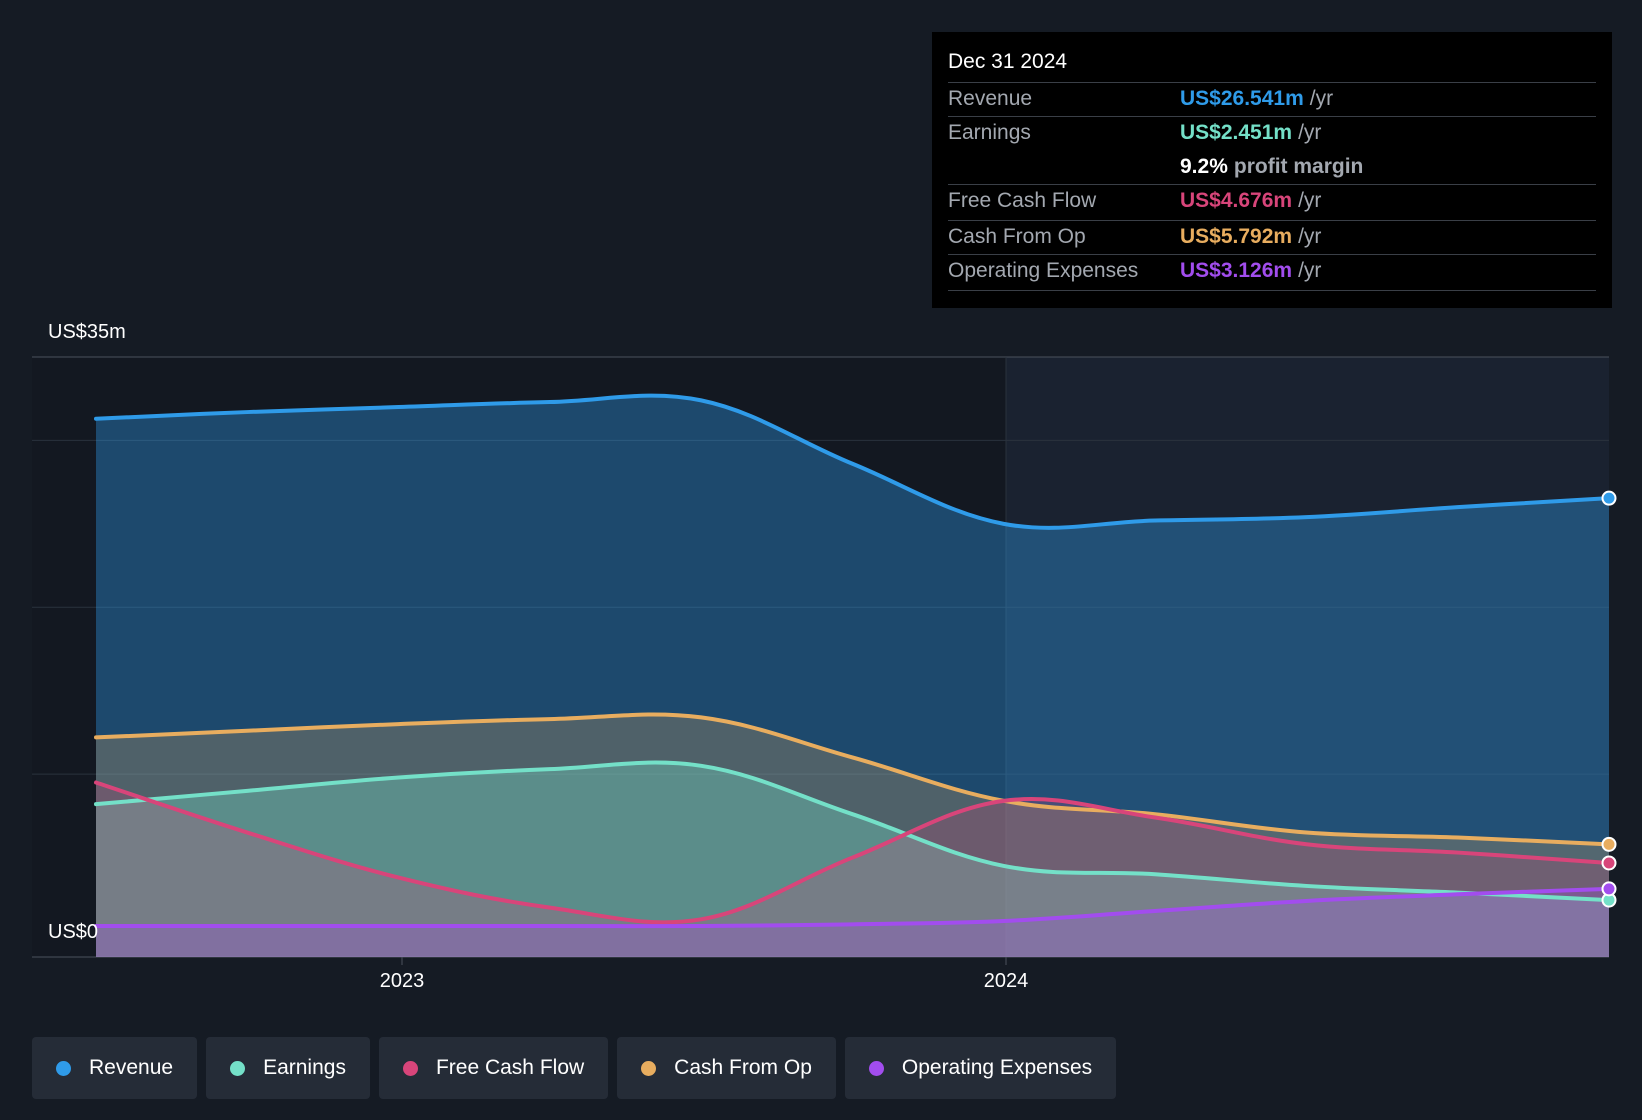 The width and height of the screenshot is (1642, 1120). What do you see at coordinates (1609, 889) in the screenshot?
I see `end-point-opex` at bounding box center [1609, 889].